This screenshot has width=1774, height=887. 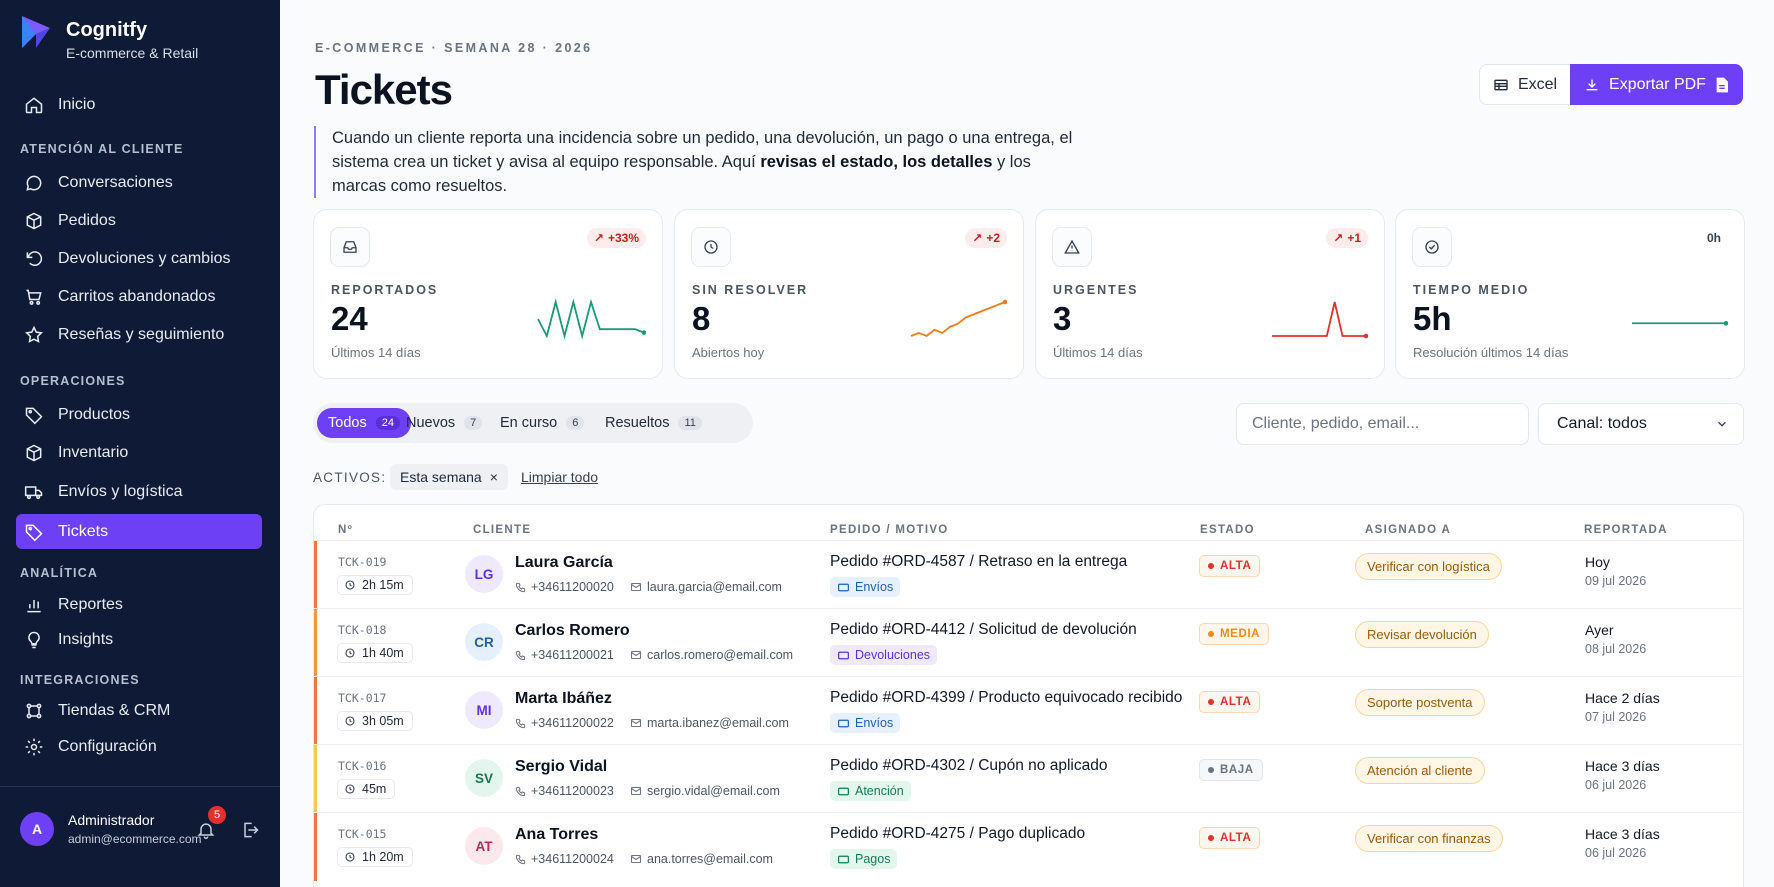 What do you see at coordinates (1429, 838) in the screenshot?
I see `assigned-badge: Verificar con finanzas` at bounding box center [1429, 838].